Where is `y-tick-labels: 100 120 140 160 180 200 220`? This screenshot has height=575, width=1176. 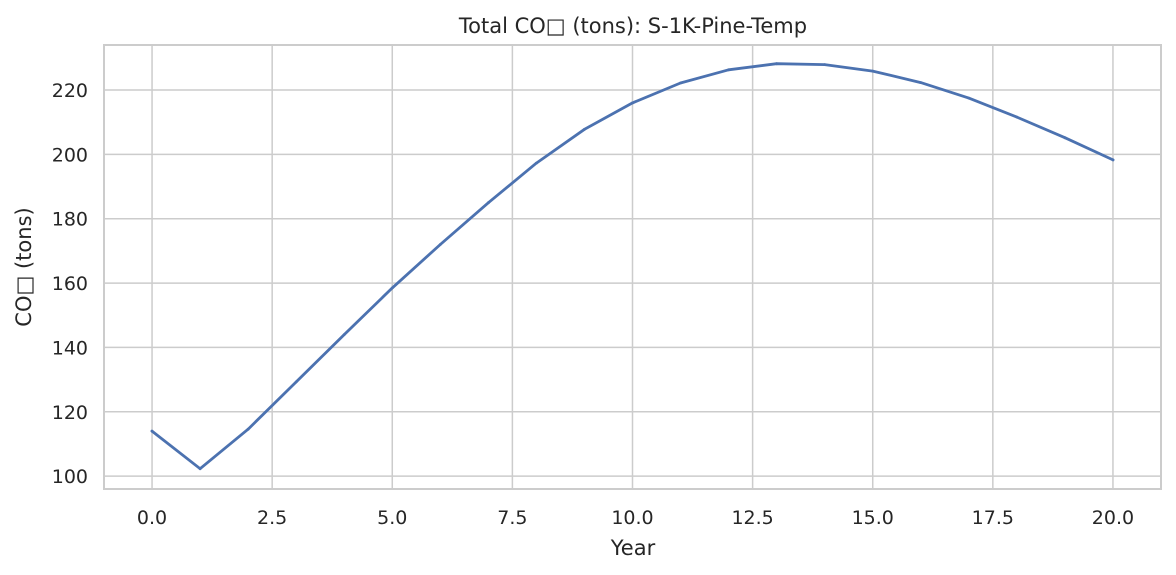 y-tick-labels: 100 120 140 160 180 200 220 is located at coordinates (70, 284).